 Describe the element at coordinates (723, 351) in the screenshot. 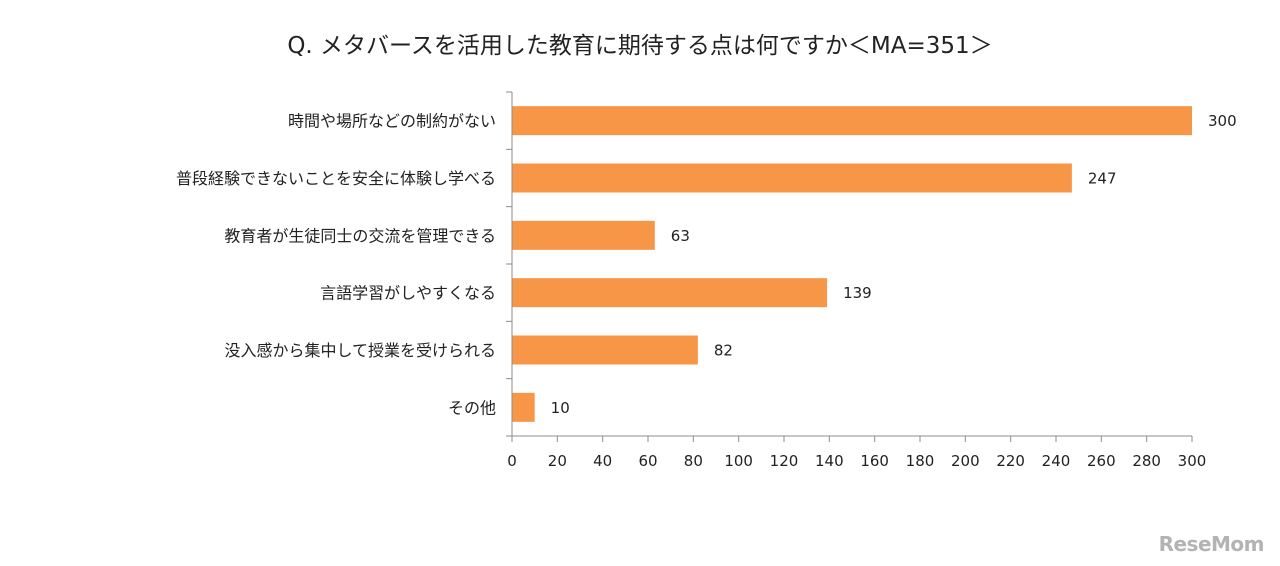

I see `data-label: 82` at that location.